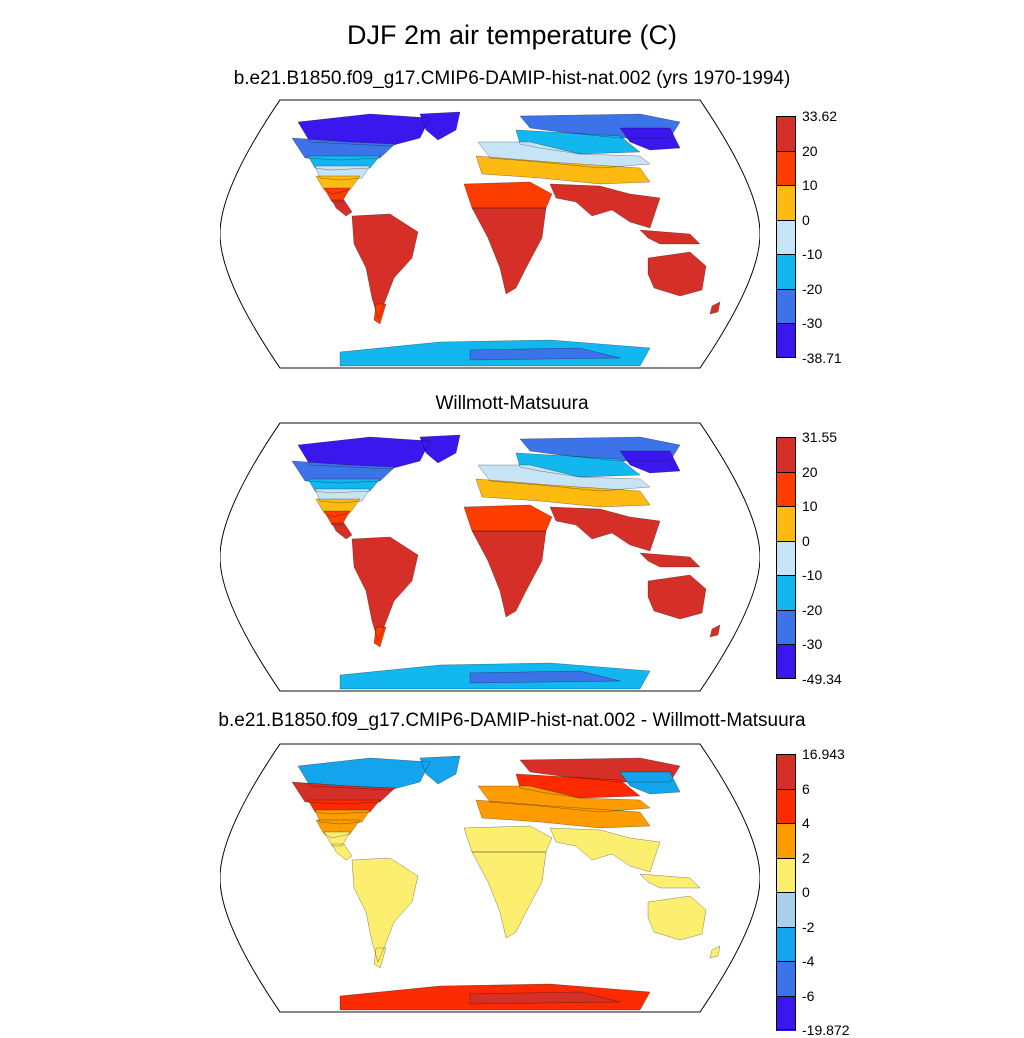 This screenshot has width=1024, height=1038. Describe the element at coordinates (812, 609) in the screenshot. I see `colorbar-label: -20` at that location.